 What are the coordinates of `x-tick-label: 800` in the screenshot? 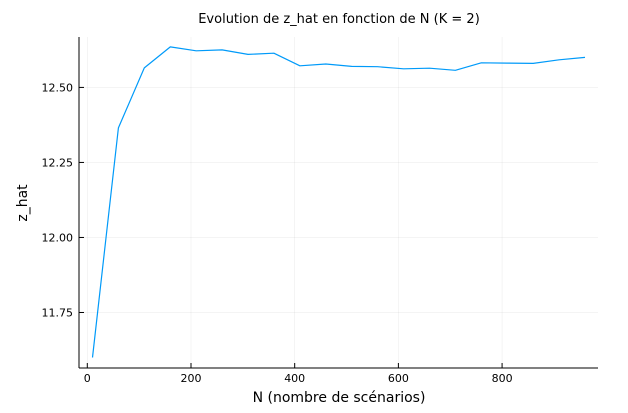 It's located at (502, 378).